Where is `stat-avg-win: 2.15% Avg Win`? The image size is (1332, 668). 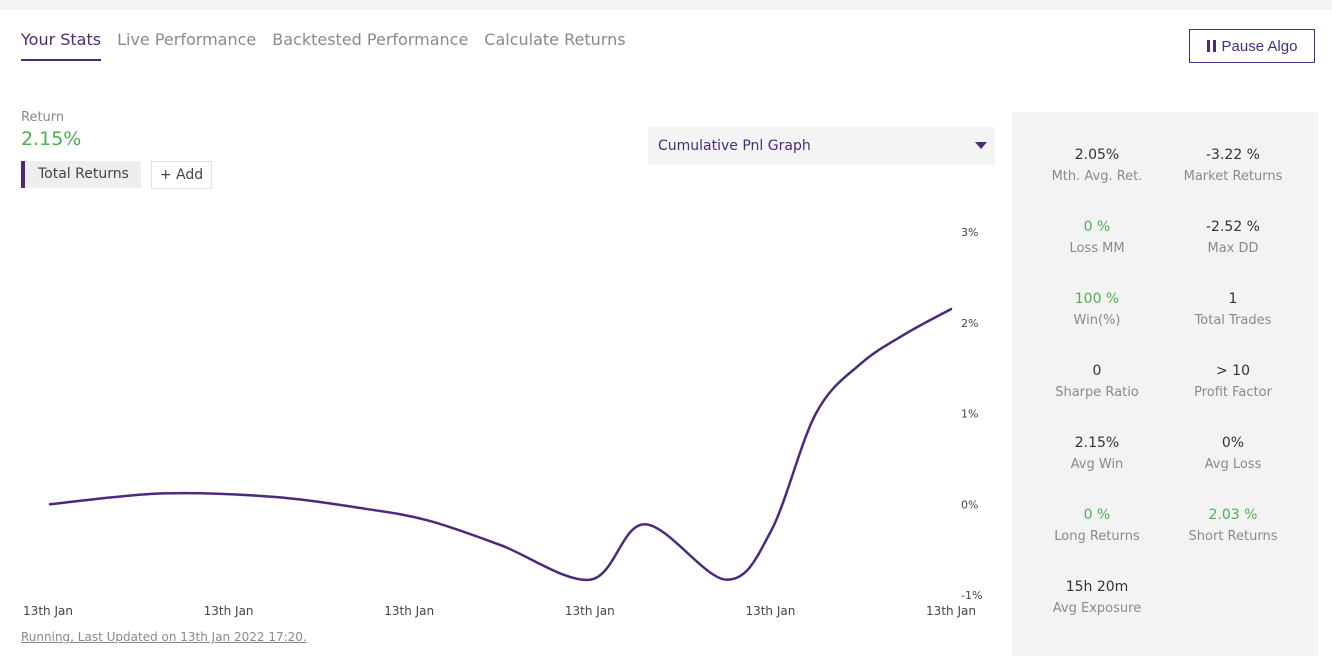 stat-avg-win: 2.15% Avg Win is located at coordinates (1097, 453).